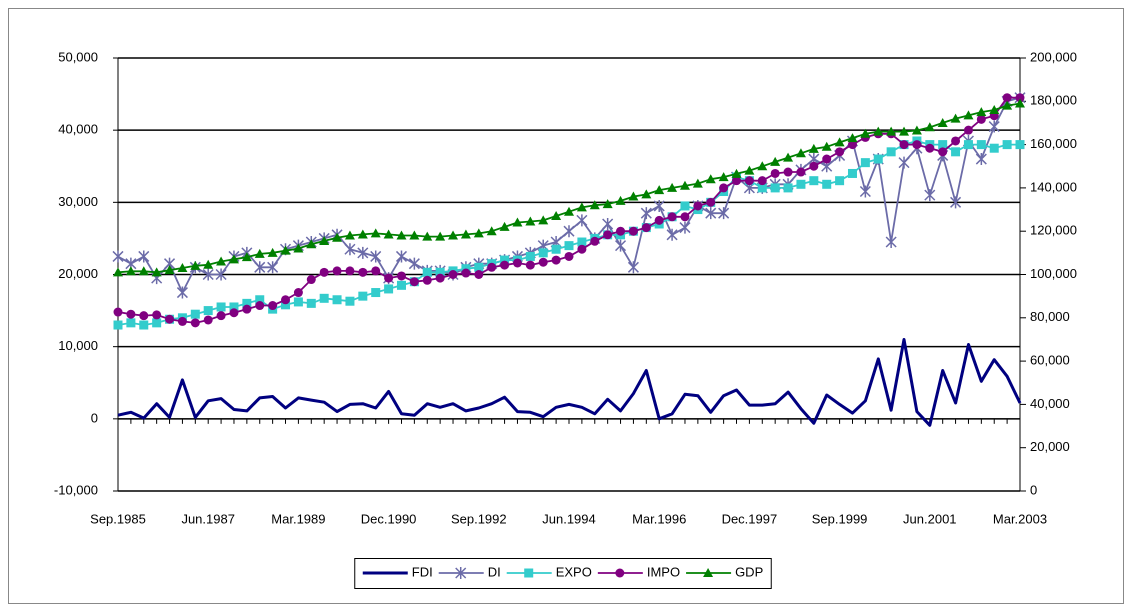 The height and width of the screenshot is (612, 1131). What do you see at coordinates (389, 518) in the screenshot?
I see `x-tick-label: Dec.1990` at bounding box center [389, 518].